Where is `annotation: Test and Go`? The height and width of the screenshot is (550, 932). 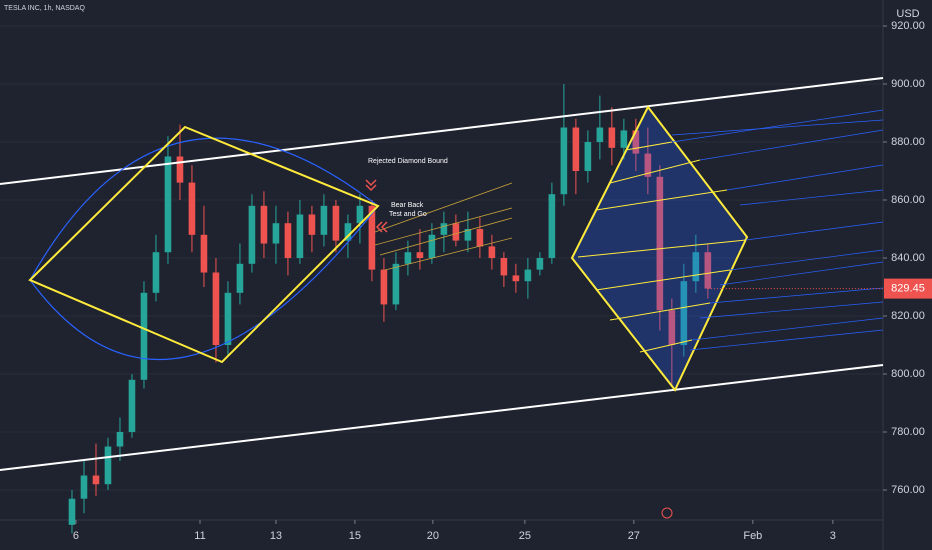 annotation: Test and Go is located at coordinates (408, 214).